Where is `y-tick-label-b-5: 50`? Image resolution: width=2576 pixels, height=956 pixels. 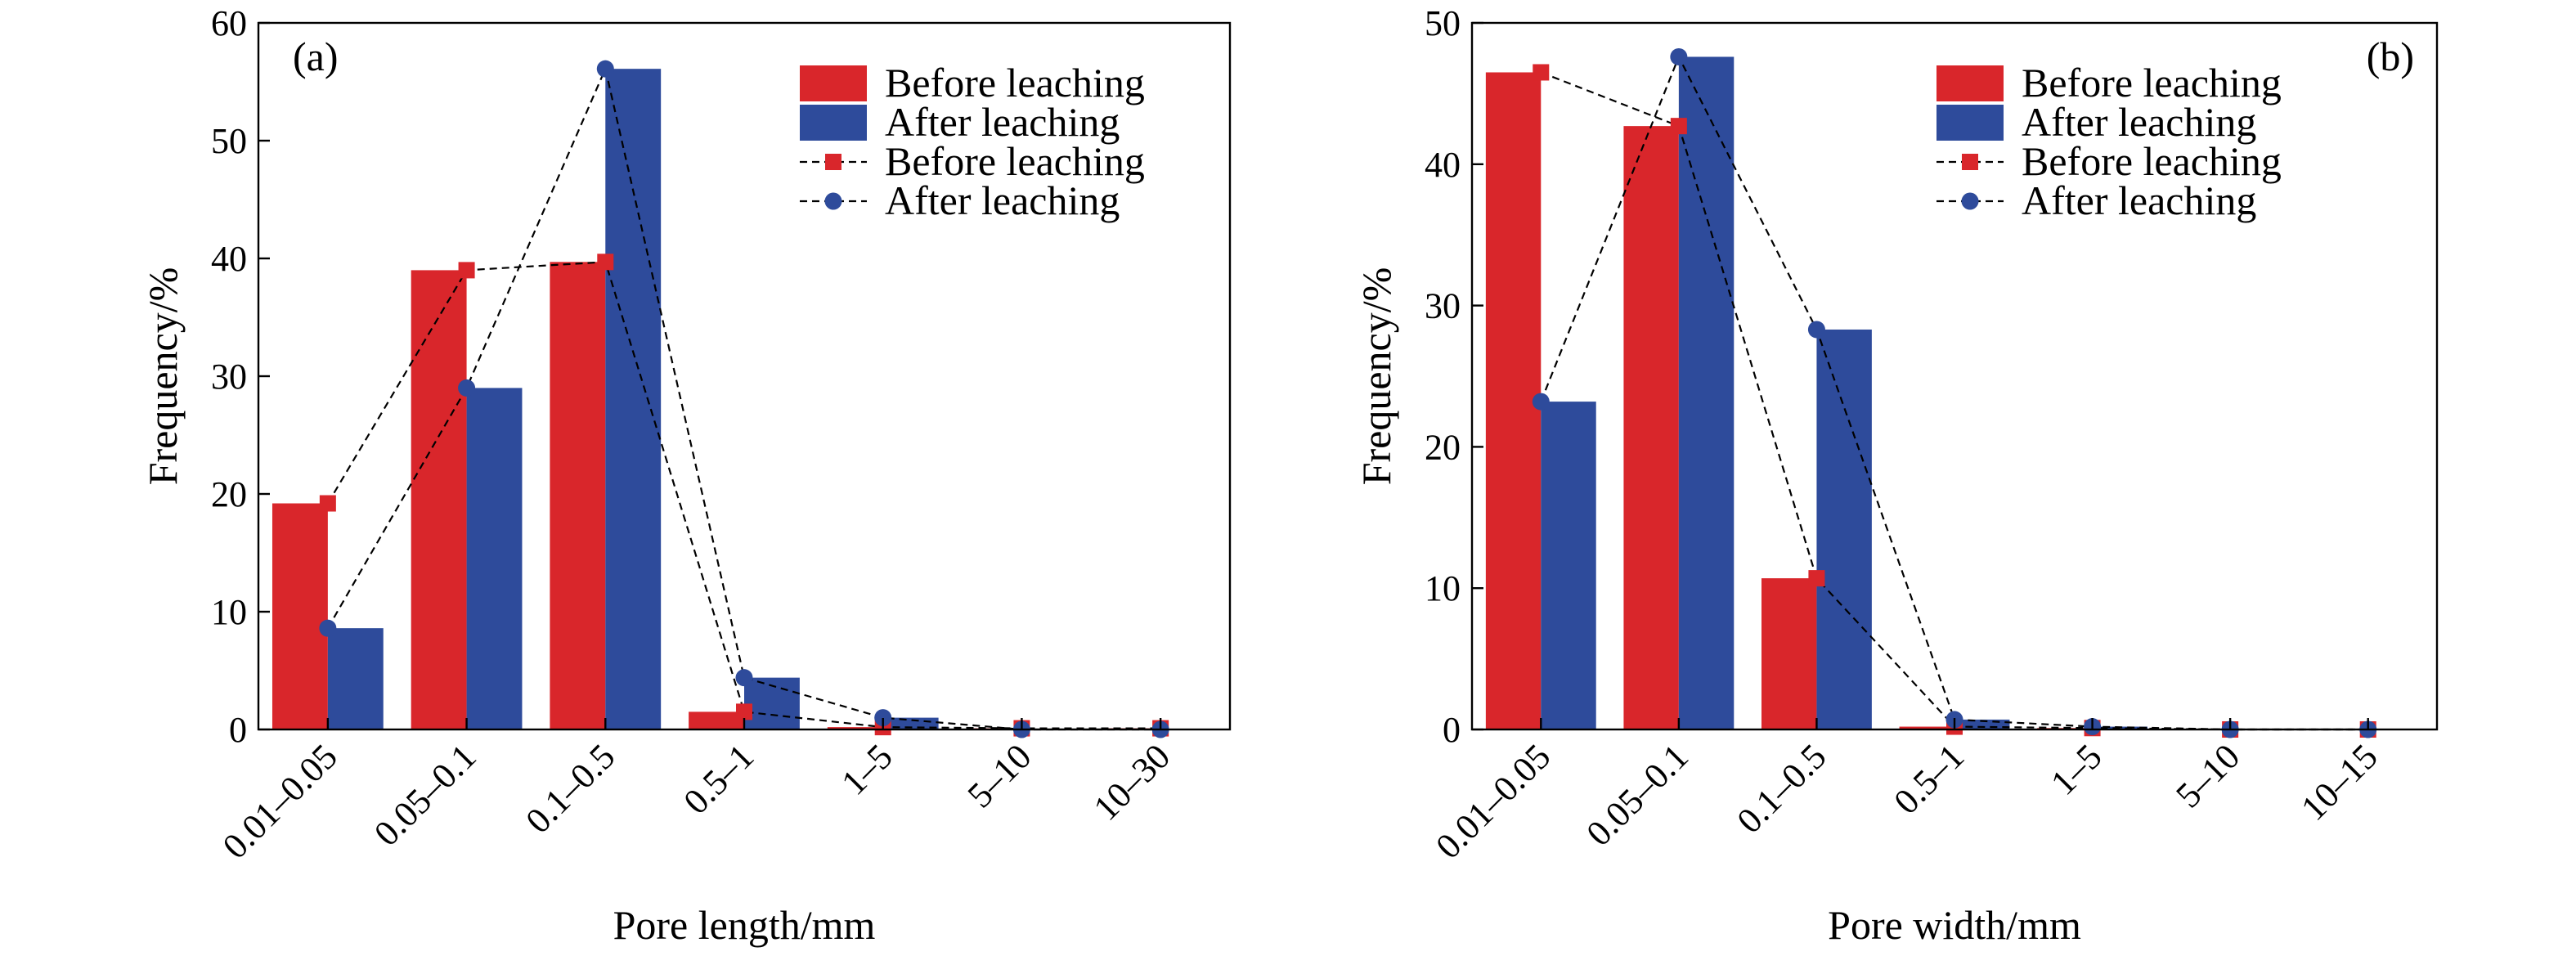 y-tick-label-b-5: 50 is located at coordinates (1443, 23).